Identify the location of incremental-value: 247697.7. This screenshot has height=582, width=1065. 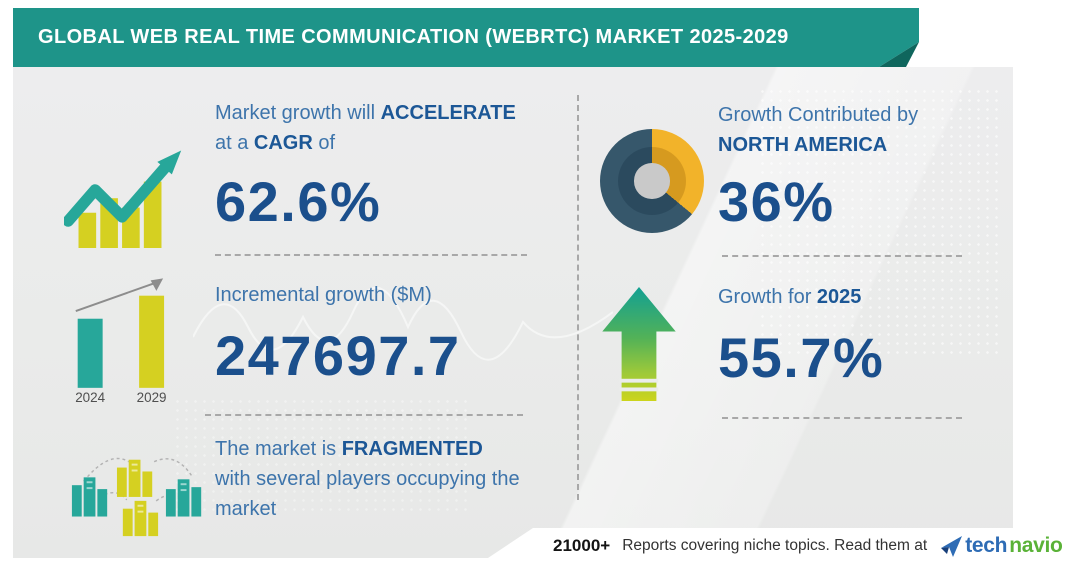
(338, 355).